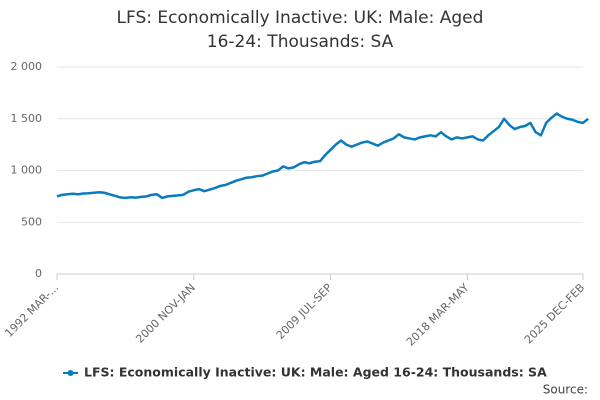 Image resolution: width=600 pixels, height=400 pixels. Describe the element at coordinates (70, 373) in the screenshot. I see `legend-marker` at that location.